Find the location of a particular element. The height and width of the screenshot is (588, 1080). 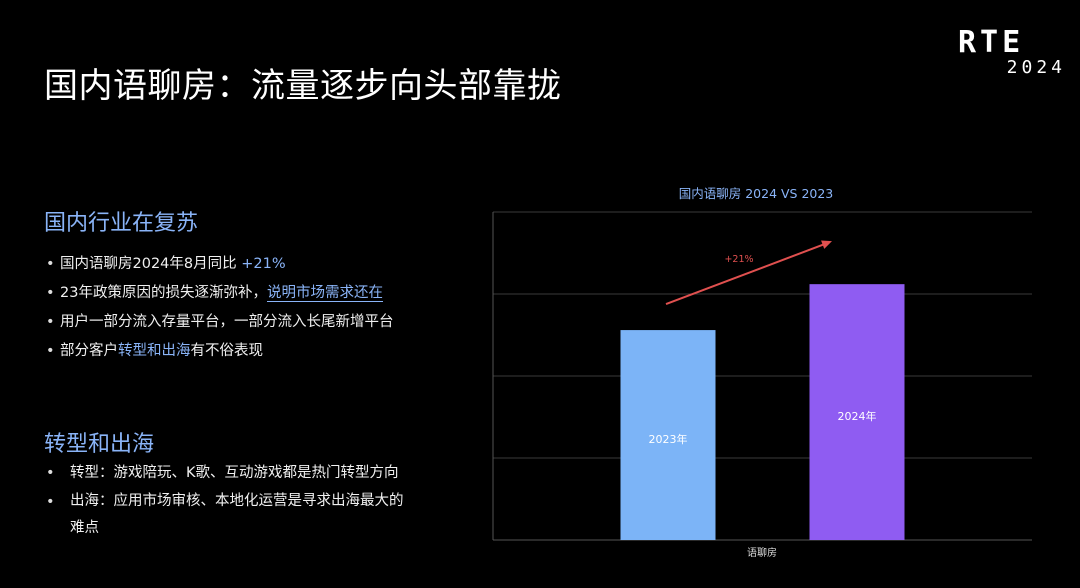

bullet-text: 23年政策原因的损失逐渐弥补， is located at coordinates (163, 293).